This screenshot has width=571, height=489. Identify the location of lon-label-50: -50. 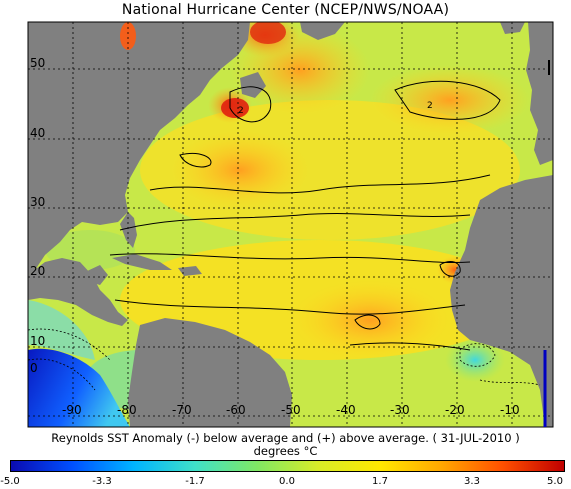
(291, 410).